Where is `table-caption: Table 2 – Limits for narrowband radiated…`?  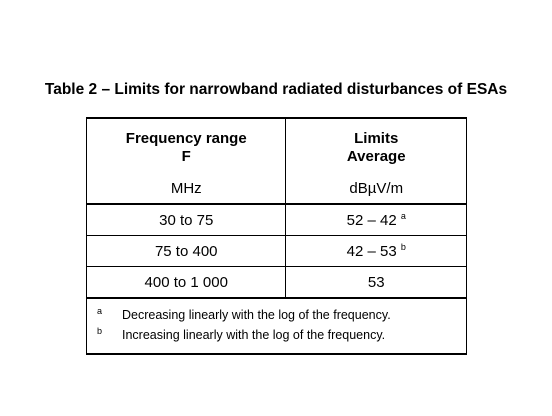 table-caption: Table 2 – Limits for narrowband radiated… is located at coordinates (276, 89).